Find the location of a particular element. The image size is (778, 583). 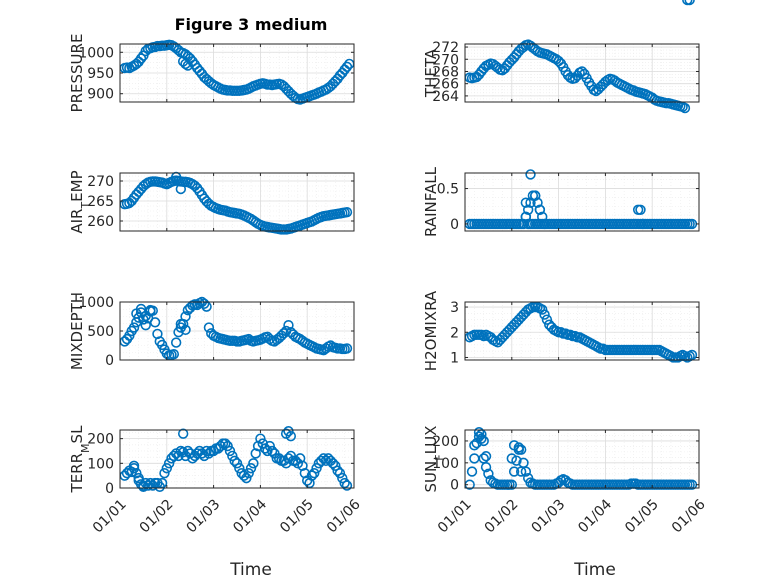

y-axis-label: TERRMSL is located at coordinates (80, 459).